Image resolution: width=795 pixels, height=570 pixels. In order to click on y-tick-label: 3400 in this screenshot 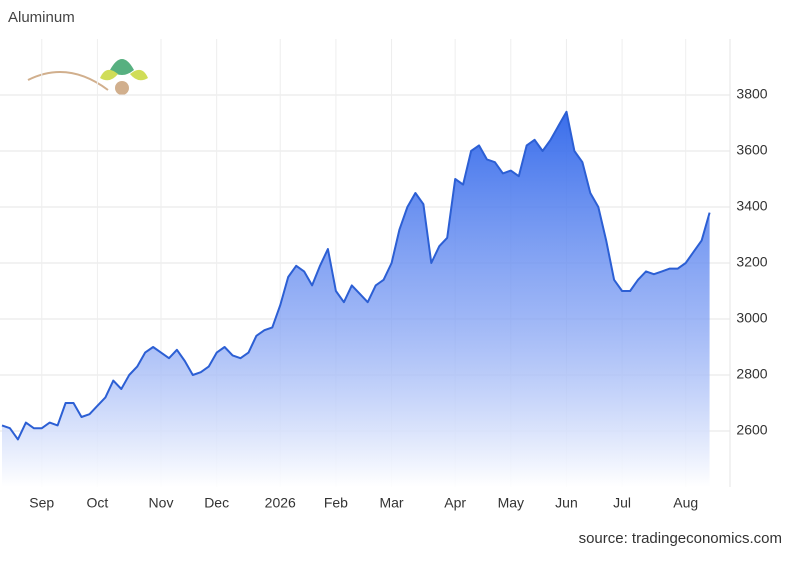, I will do `click(751, 206)`.